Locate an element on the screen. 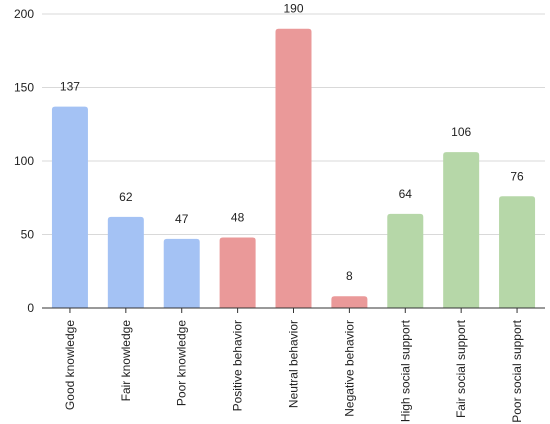 This screenshot has width=550, height=424. y-tick-label-200: 200 is located at coordinates (24, 14).